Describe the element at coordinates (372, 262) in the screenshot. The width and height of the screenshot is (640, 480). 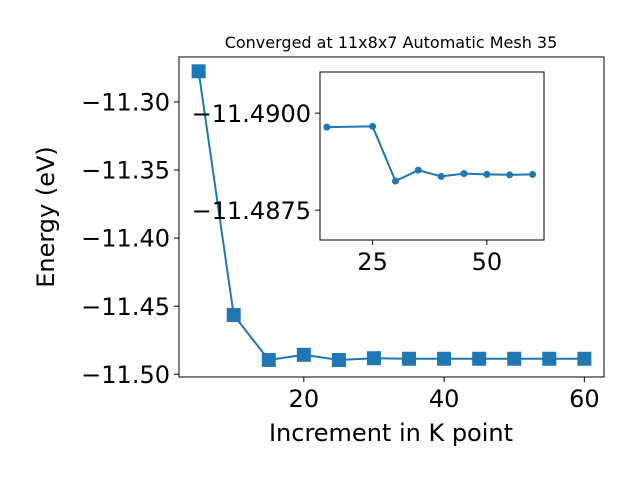
I see `inset-x-tick-label: 25` at that location.